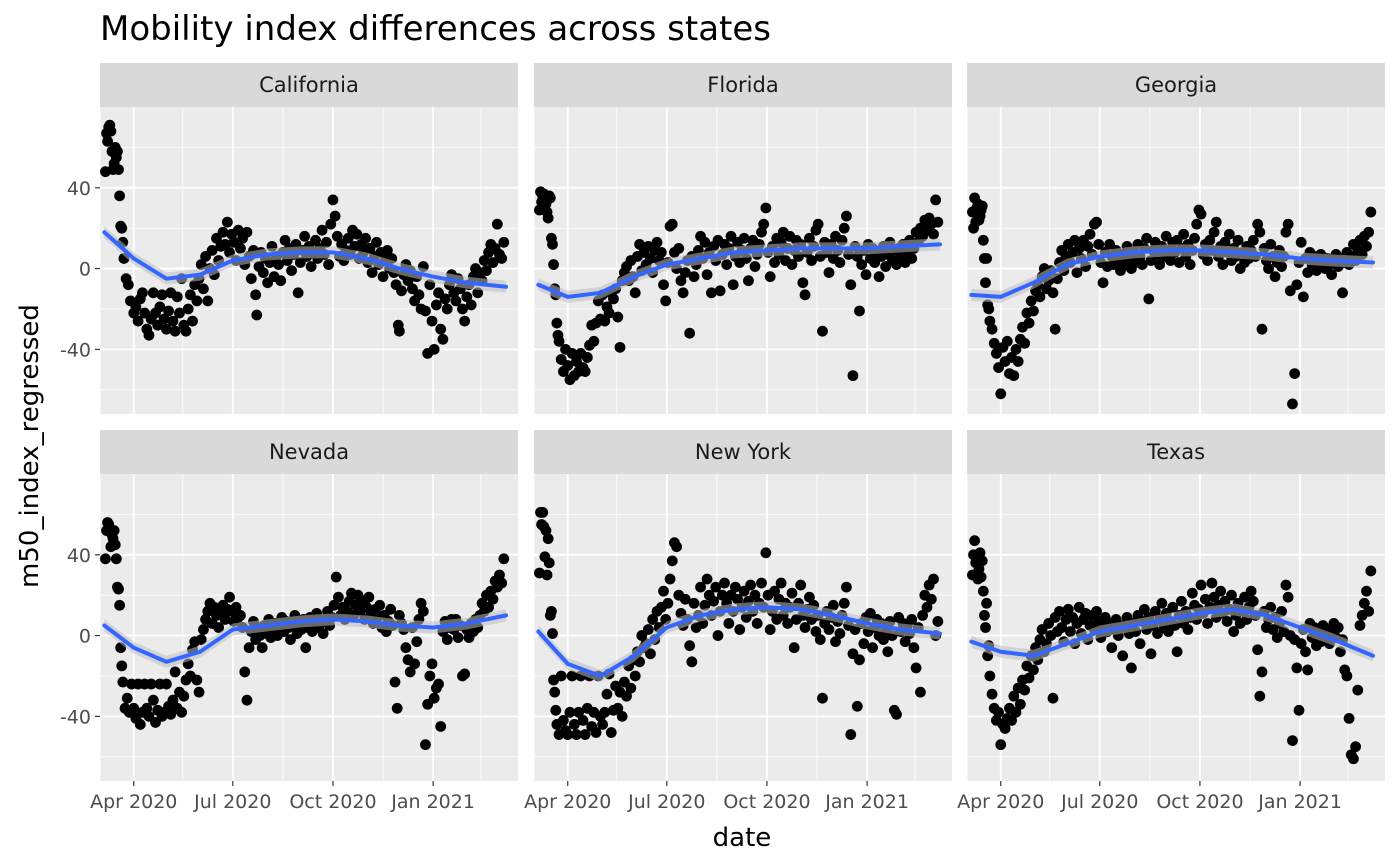  I want to click on x-tick-label: Jan 2021, so click(432, 802).